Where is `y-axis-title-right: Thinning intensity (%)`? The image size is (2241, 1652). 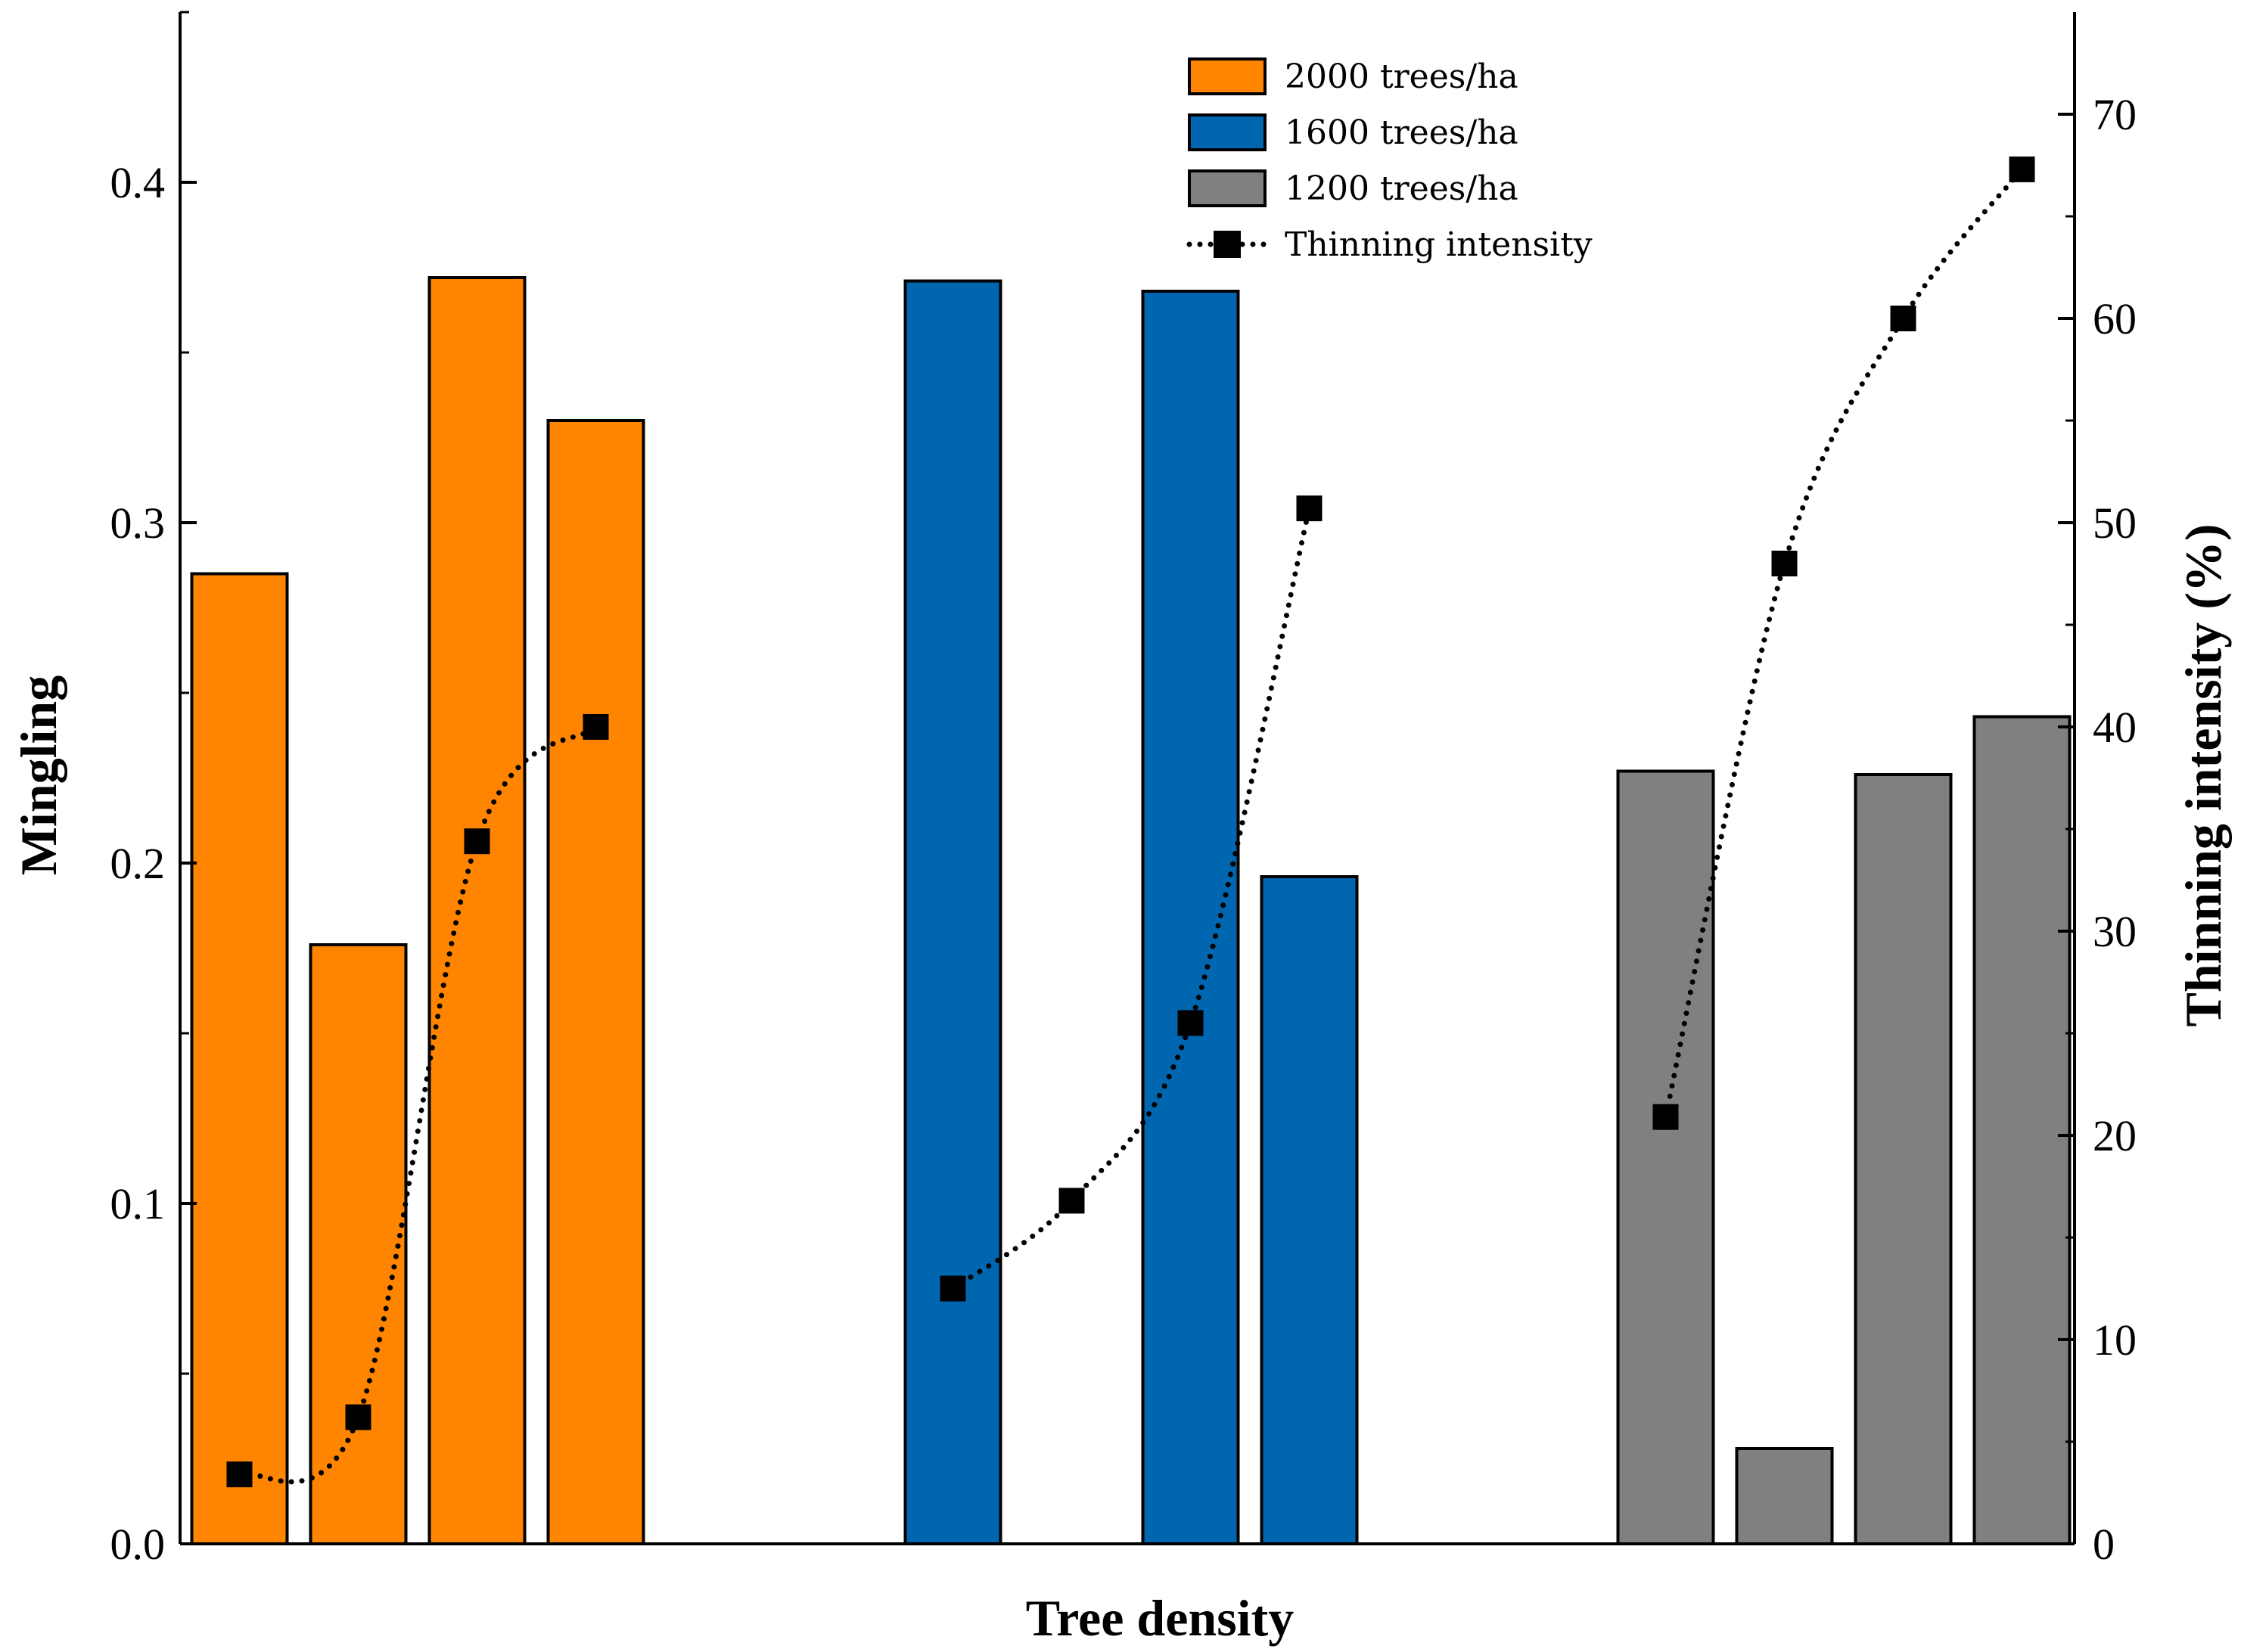 y-axis-title-right: Thinning intensity (%) is located at coordinates (2203, 774).